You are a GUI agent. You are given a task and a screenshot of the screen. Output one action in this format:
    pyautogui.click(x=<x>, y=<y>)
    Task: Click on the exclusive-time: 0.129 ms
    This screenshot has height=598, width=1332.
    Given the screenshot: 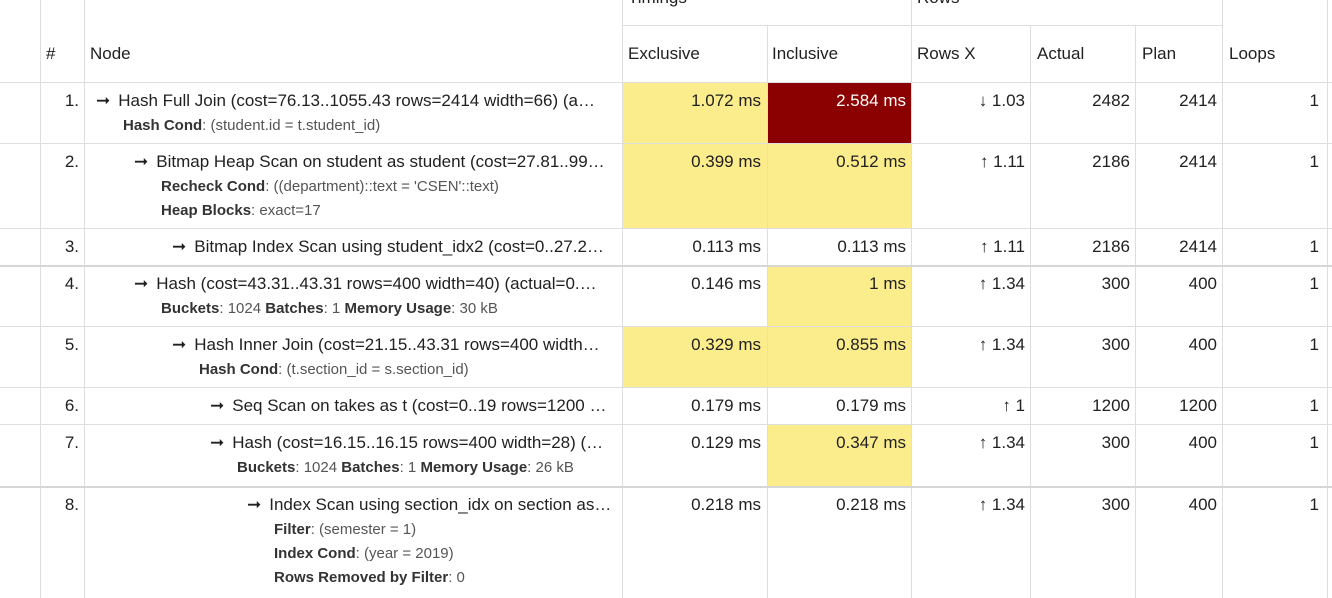 What is the action you would take?
    pyautogui.click(x=726, y=442)
    